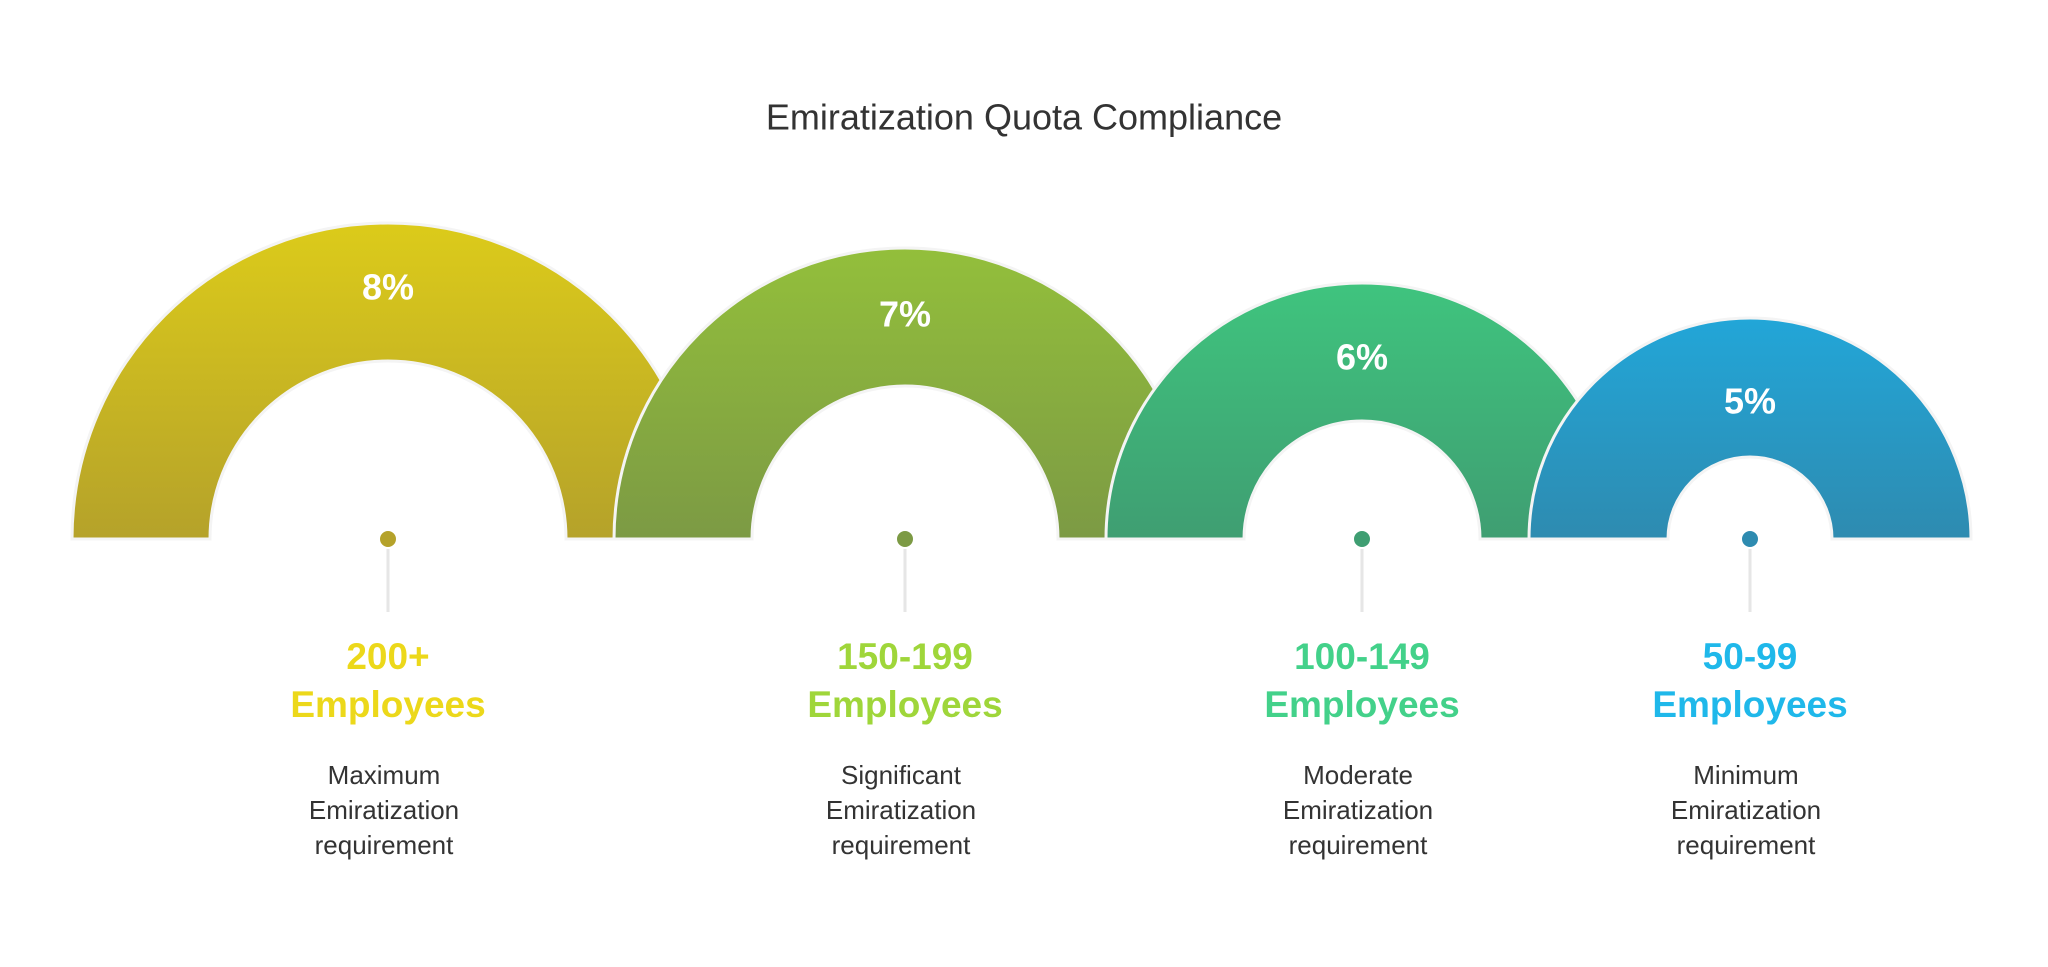  Describe the element at coordinates (388, 287) in the screenshot. I see `percent-label: 8%` at that location.